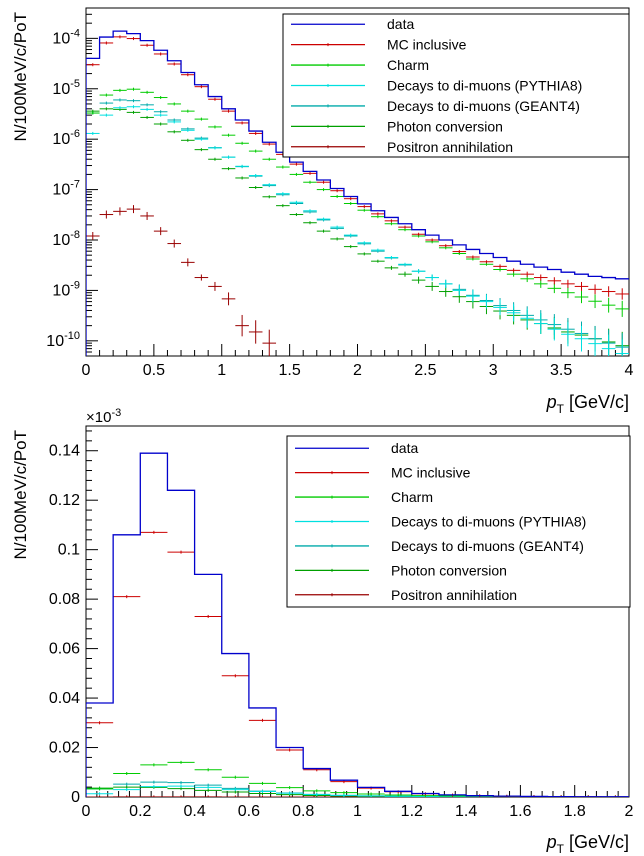  I want to click on y-tick-label: 10⁻⁷, so click(66, 189).